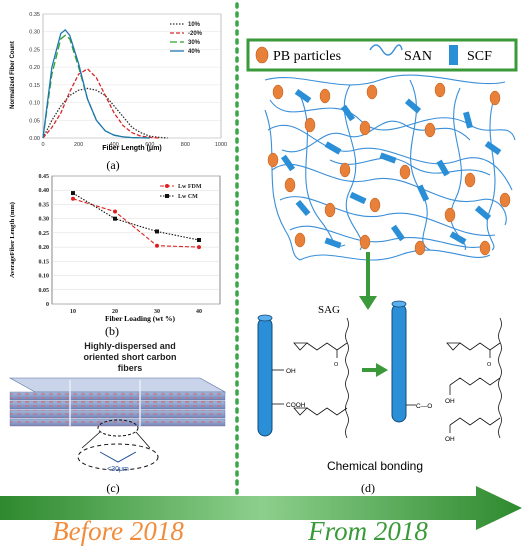  I want to click on panel-c-title-3: fibers, so click(130, 368).